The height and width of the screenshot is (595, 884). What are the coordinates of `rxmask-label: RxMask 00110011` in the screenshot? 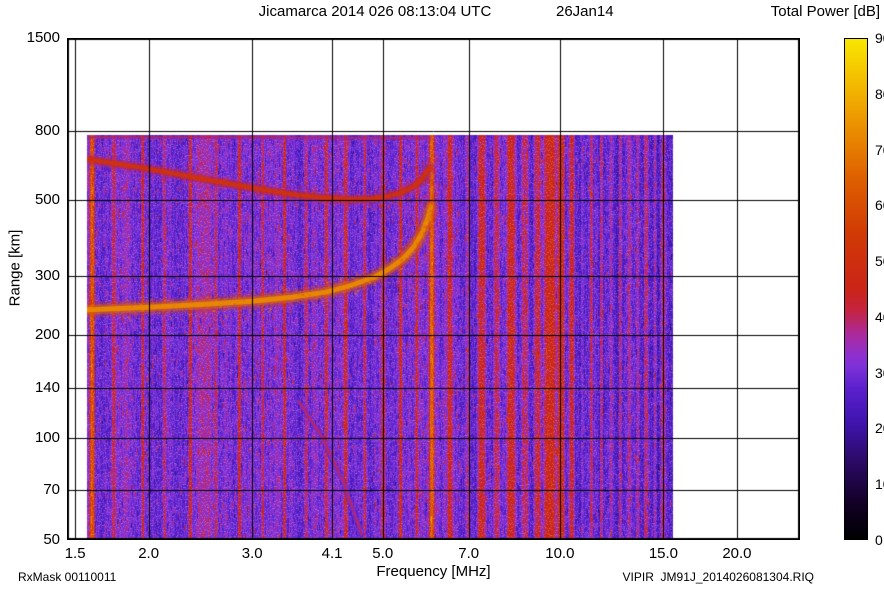 It's located at (67, 577).